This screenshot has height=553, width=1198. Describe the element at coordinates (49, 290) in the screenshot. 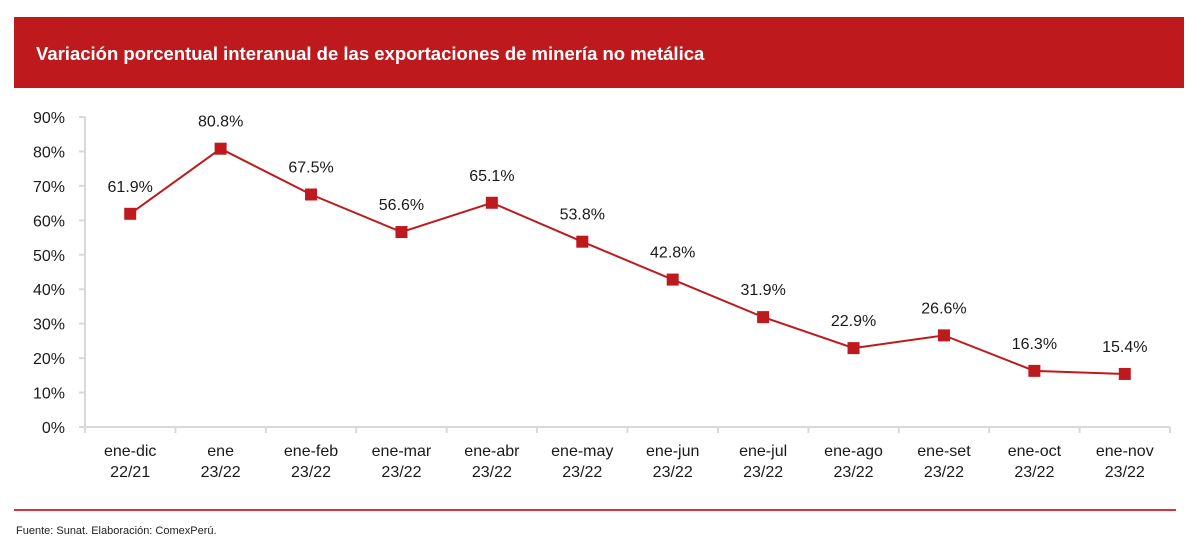

I see `y-tick-label: 40%` at that location.